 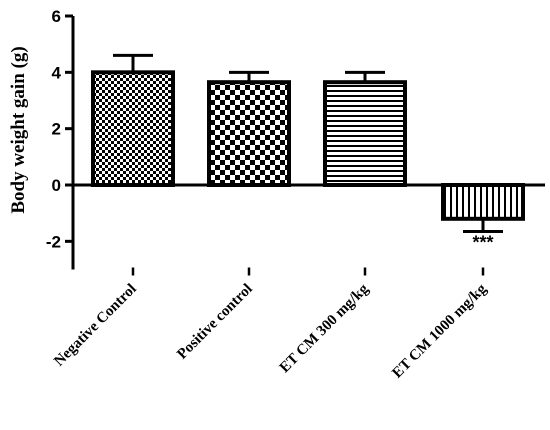 I want to click on significance-label: ***, so click(x=482, y=242).